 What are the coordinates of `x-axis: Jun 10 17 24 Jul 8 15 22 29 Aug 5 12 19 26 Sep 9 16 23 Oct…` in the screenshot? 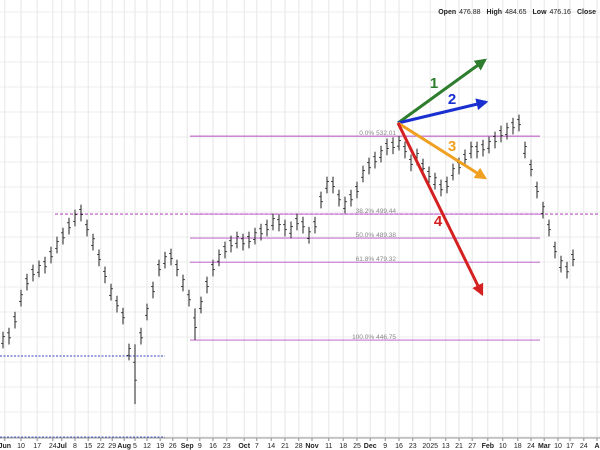 It's located at (300, 443).